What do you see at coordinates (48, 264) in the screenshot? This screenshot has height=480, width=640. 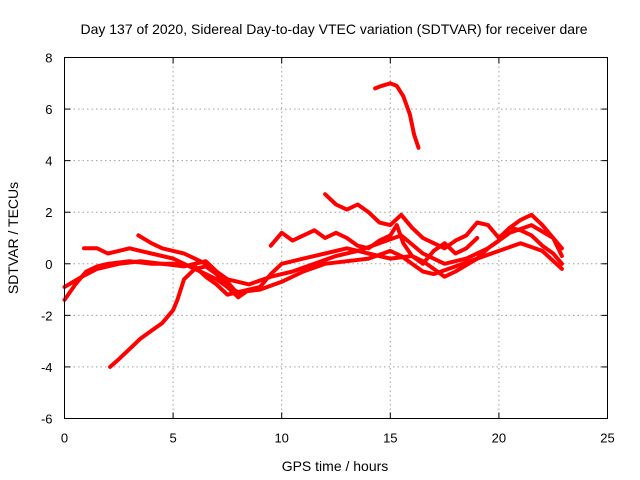 I see `y-tick-label: 0` at bounding box center [48, 264].